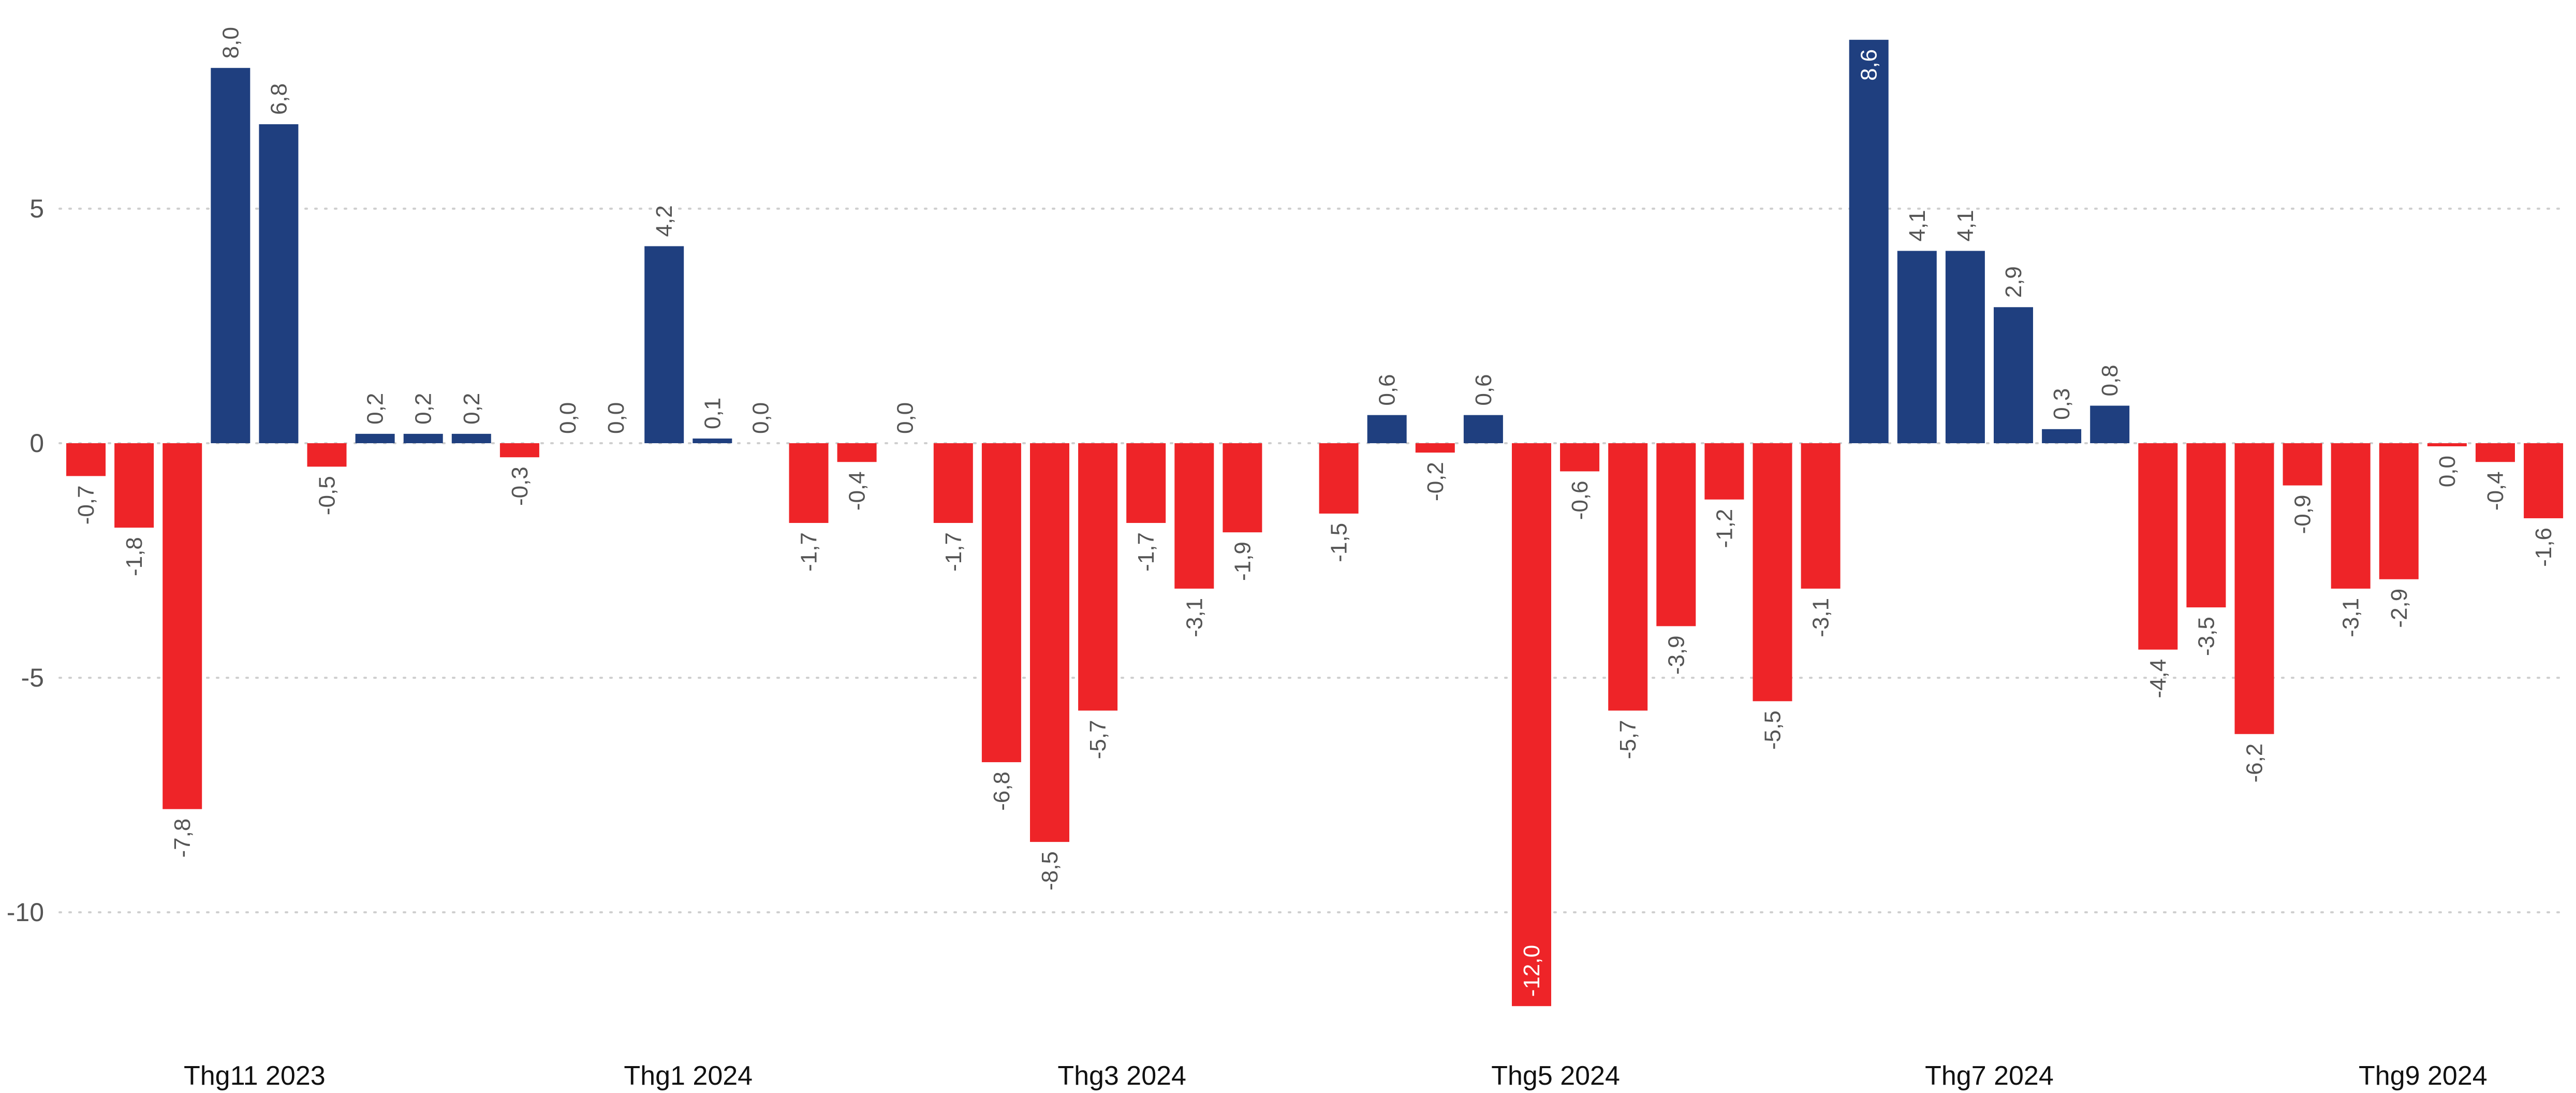  I want to click on data-label: -12,0, so click(1532, 971).